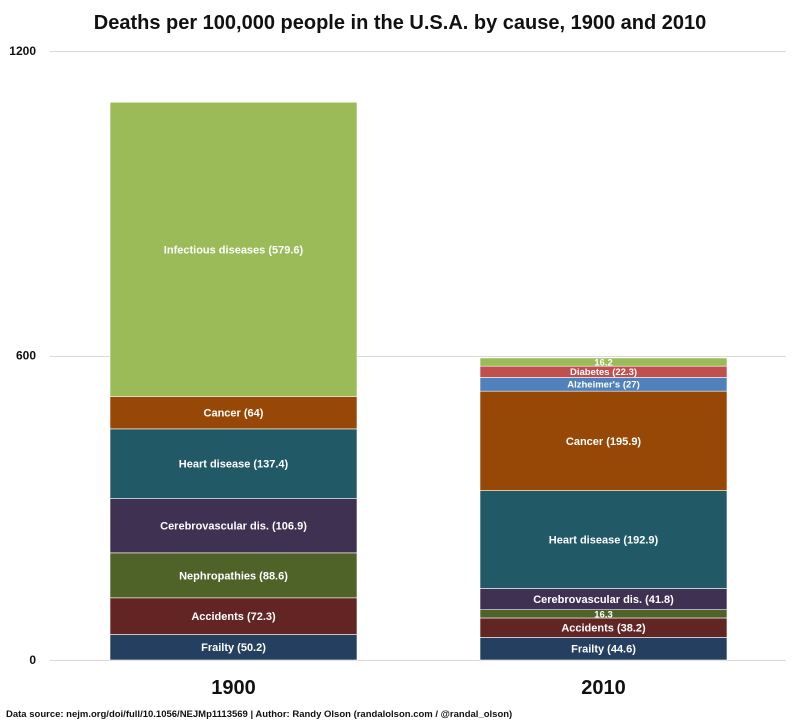  I want to click on data-label: Infectious diseases (579.6), so click(234, 250).